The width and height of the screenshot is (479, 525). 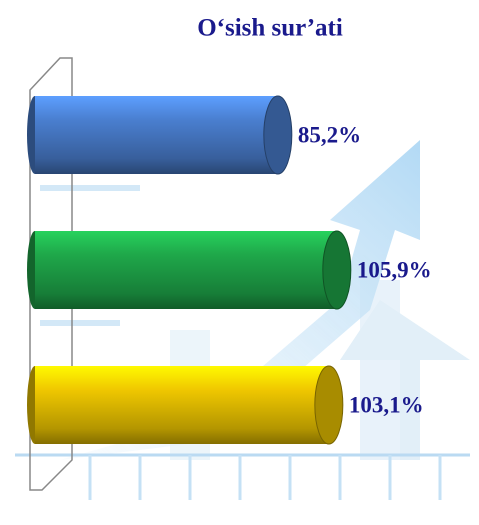 What do you see at coordinates (329, 134) in the screenshot?
I see `value-label: 85,2%` at bounding box center [329, 134].